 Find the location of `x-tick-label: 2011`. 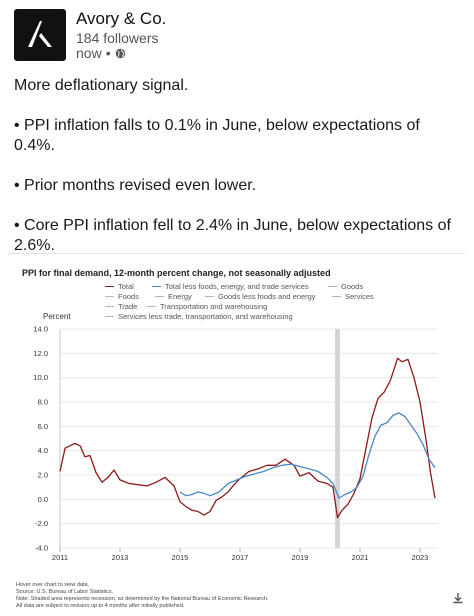

x-tick-label: 2011 is located at coordinates (60, 557).